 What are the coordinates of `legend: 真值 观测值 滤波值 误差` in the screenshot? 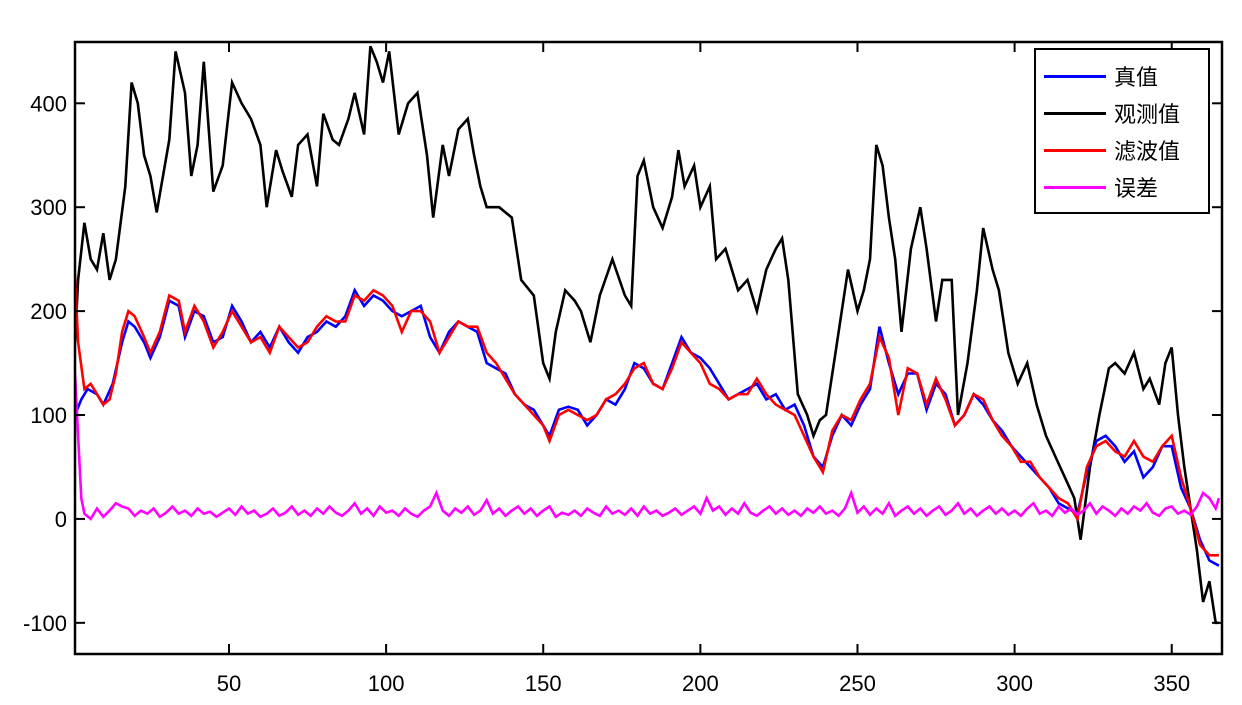 It's located at (1122, 131).